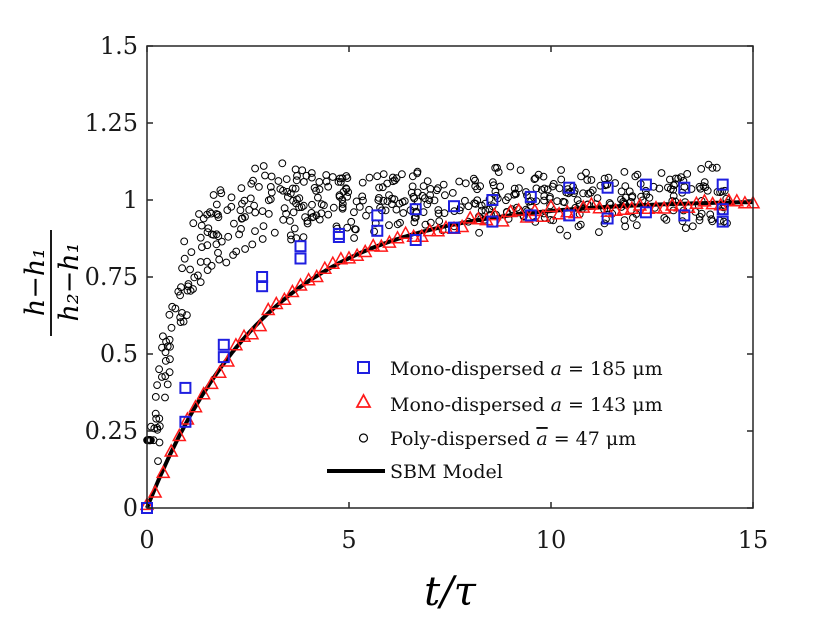 The width and height of the screenshot is (830, 623). What do you see at coordinates (612, 369) in the screenshot?
I see `legend-1-suffix: = 185 μm` at bounding box center [612, 369].